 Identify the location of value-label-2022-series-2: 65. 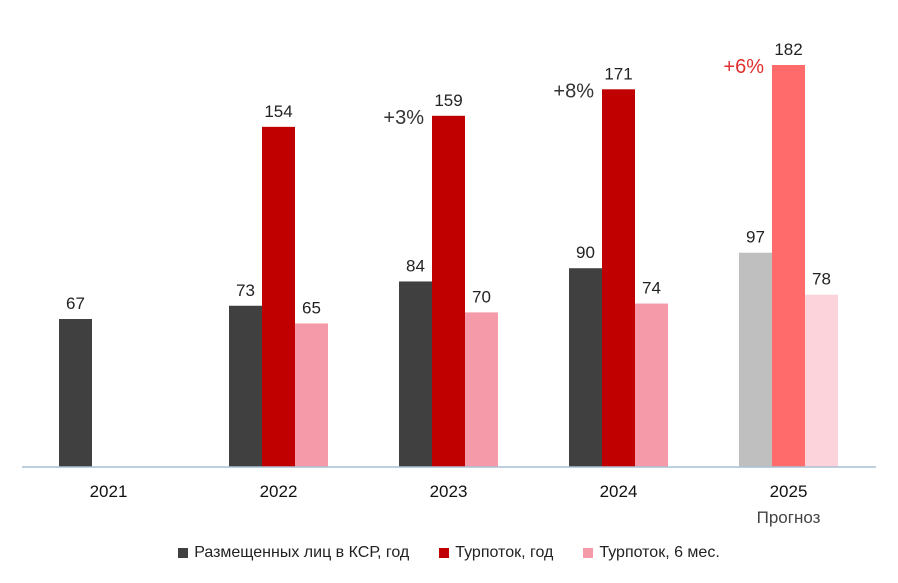
(311, 307).